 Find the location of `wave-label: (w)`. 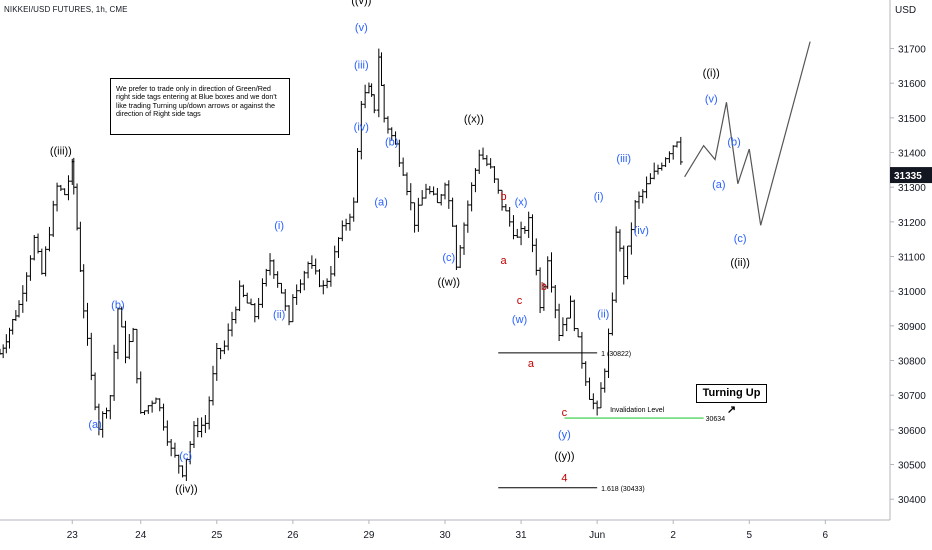

wave-label: (w) is located at coordinates (519, 320).